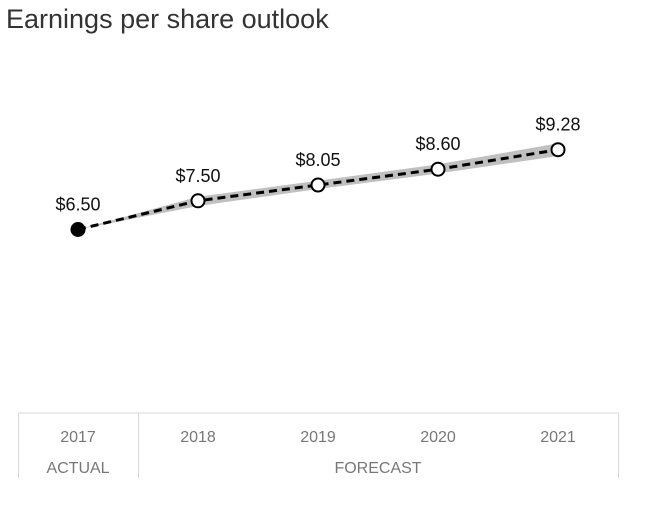  What do you see at coordinates (317, 160) in the screenshot?
I see `data-label: $8.05` at bounding box center [317, 160].